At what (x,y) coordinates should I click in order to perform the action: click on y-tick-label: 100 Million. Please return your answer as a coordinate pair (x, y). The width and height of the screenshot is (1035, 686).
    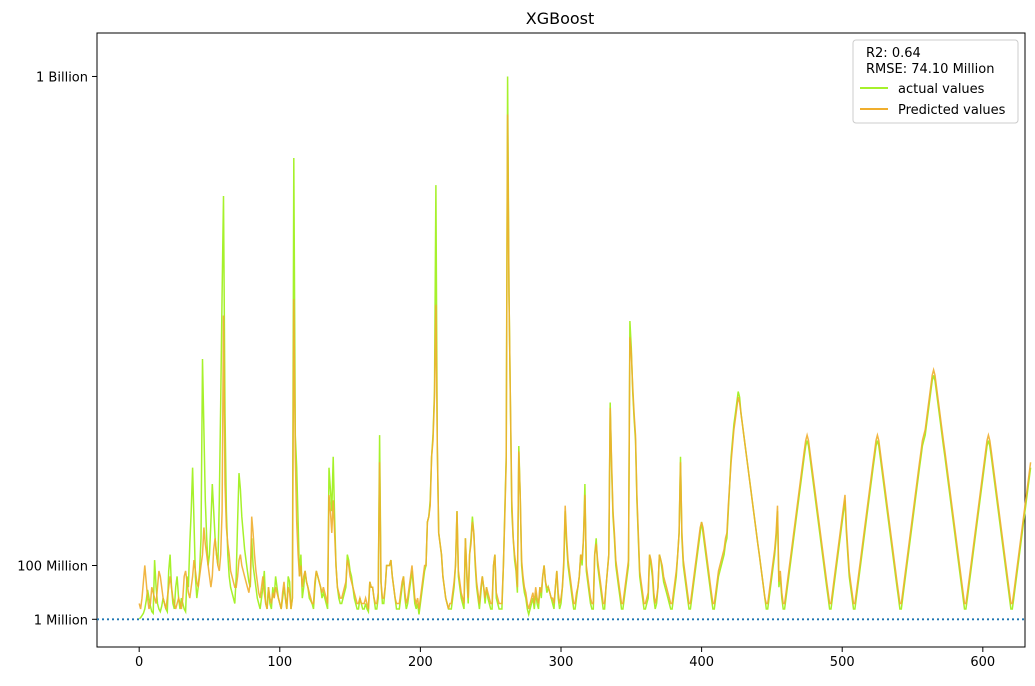
    Looking at the image, I should click on (52, 566).